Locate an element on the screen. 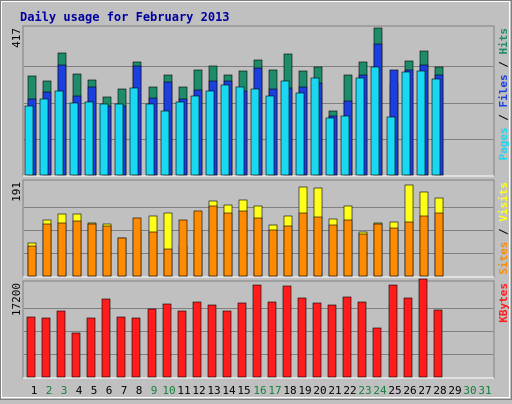 This screenshot has height=404, width=512. x-tick-label: 29 is located at coordinates (454, 390).